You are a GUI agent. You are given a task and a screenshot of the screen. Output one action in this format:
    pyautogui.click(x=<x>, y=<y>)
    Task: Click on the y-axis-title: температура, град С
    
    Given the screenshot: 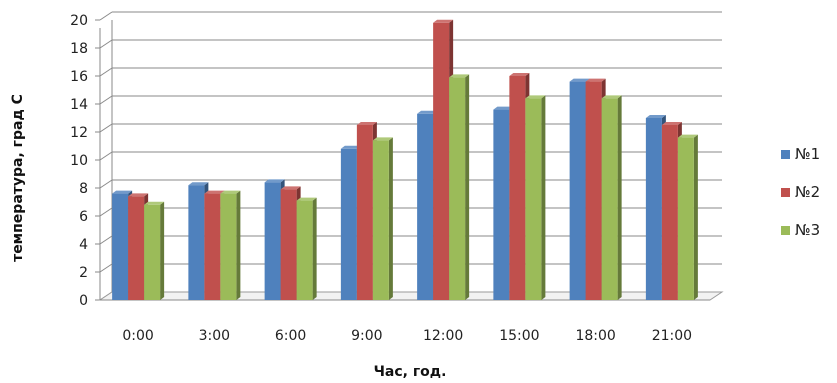 What is the action you would take?
    pyautogui.click(x=18, y=178)
    